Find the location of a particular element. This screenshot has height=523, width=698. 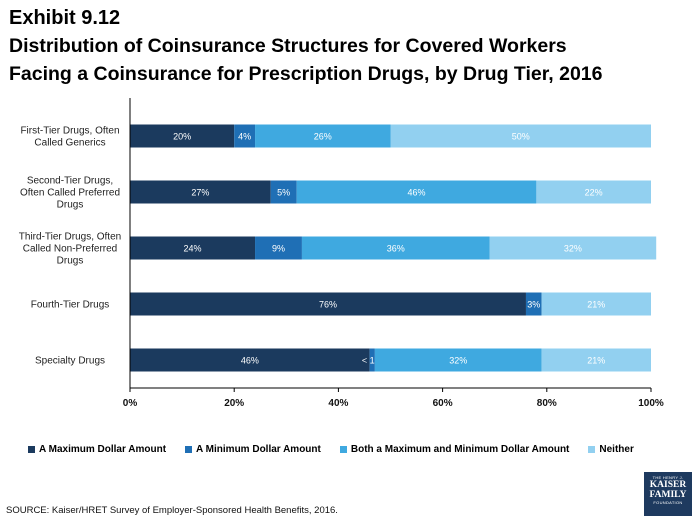

data-label: 5% is located at coordinates (283, 193).